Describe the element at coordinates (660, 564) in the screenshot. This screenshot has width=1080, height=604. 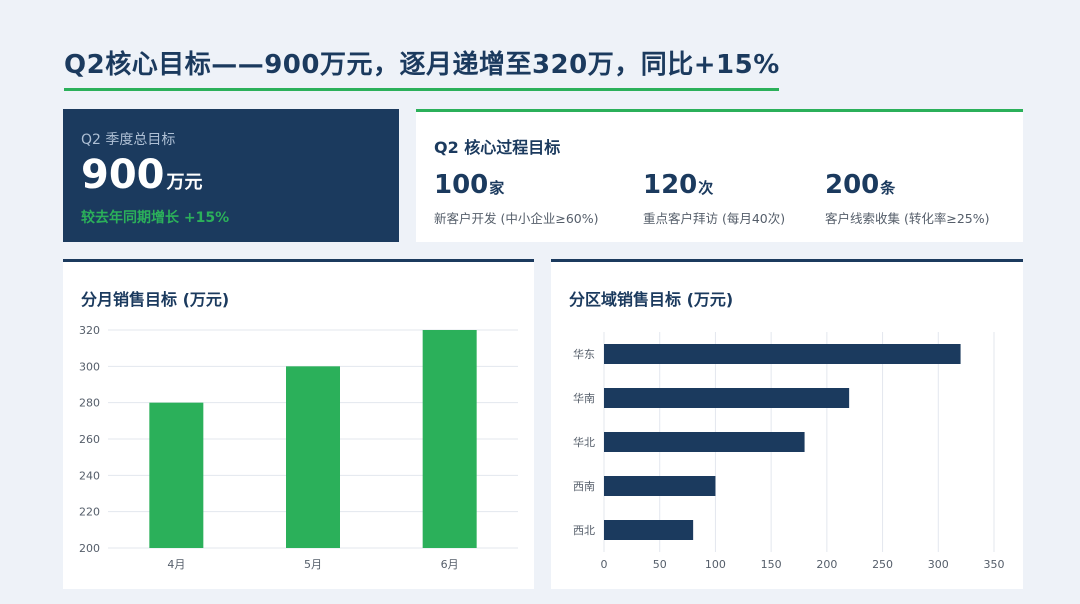
I see `x-tick-label: 50` at that location.